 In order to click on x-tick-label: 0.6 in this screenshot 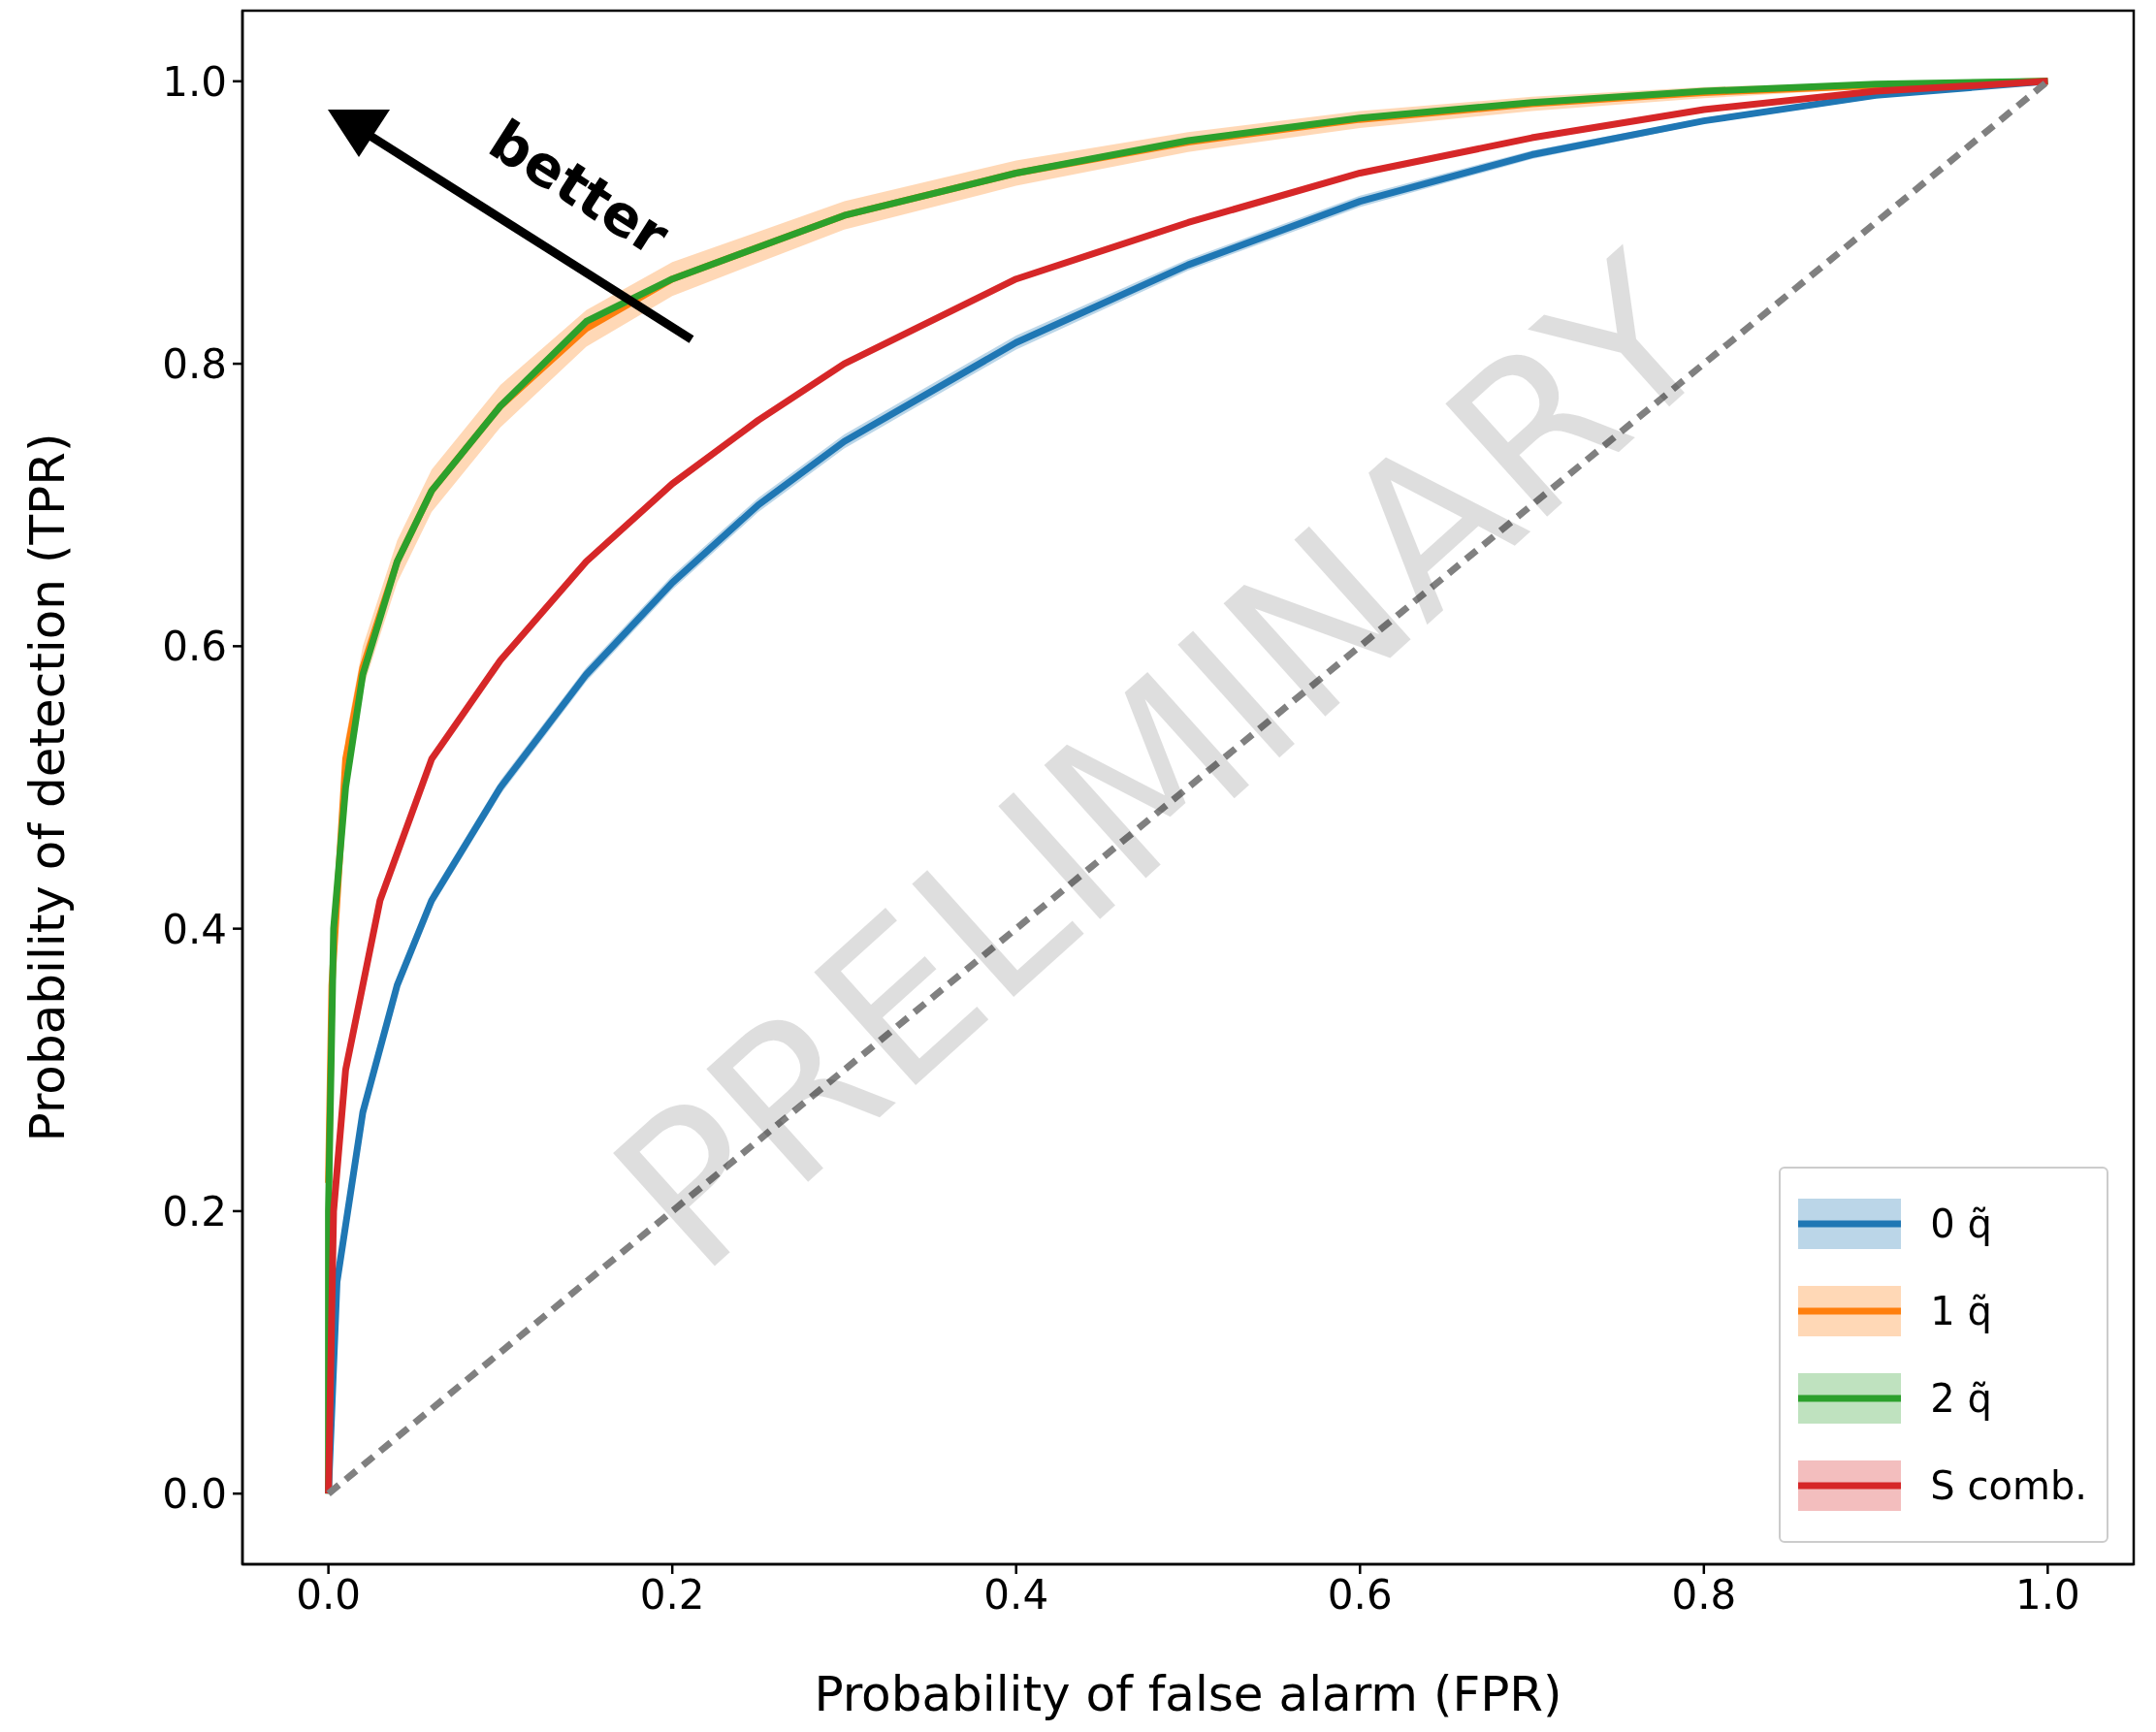, I will do `click(1360, 1595)`.